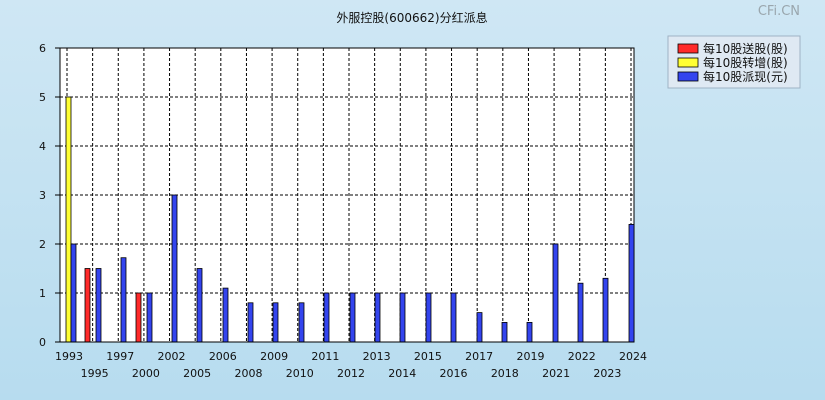  I want to click on legend-label: 每10股送股(股), so click(745, 48).